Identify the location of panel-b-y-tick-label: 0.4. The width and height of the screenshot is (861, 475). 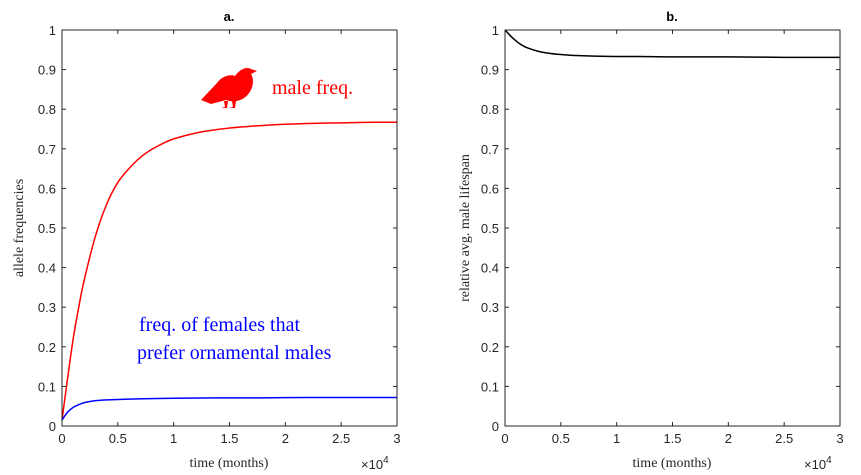
(490, 268).